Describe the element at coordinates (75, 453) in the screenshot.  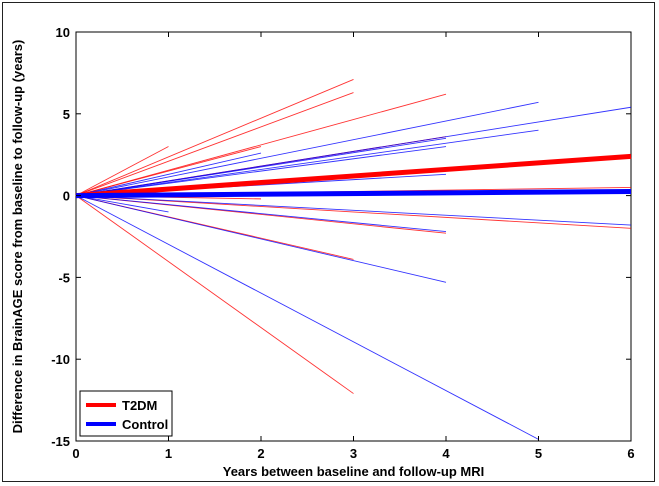
I see `x-tick-label: 0` at that location.